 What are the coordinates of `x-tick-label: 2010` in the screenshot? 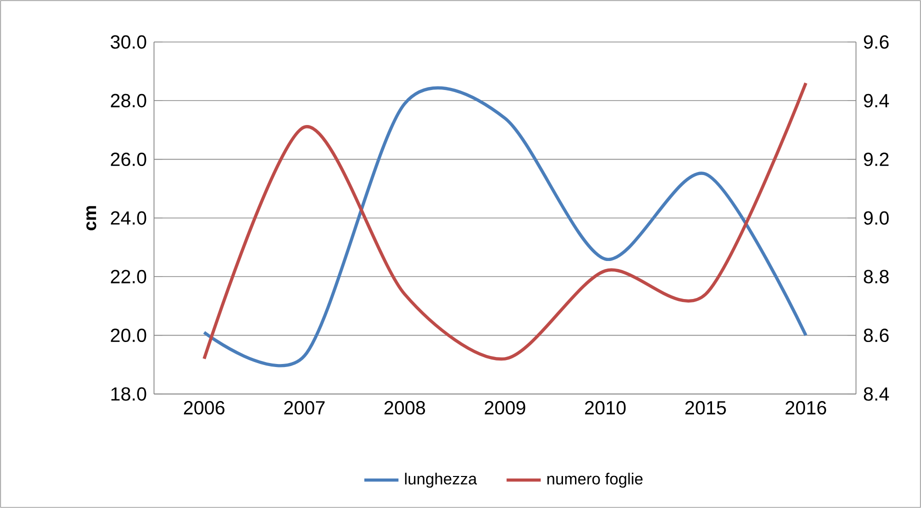 It's located at (605, 408).